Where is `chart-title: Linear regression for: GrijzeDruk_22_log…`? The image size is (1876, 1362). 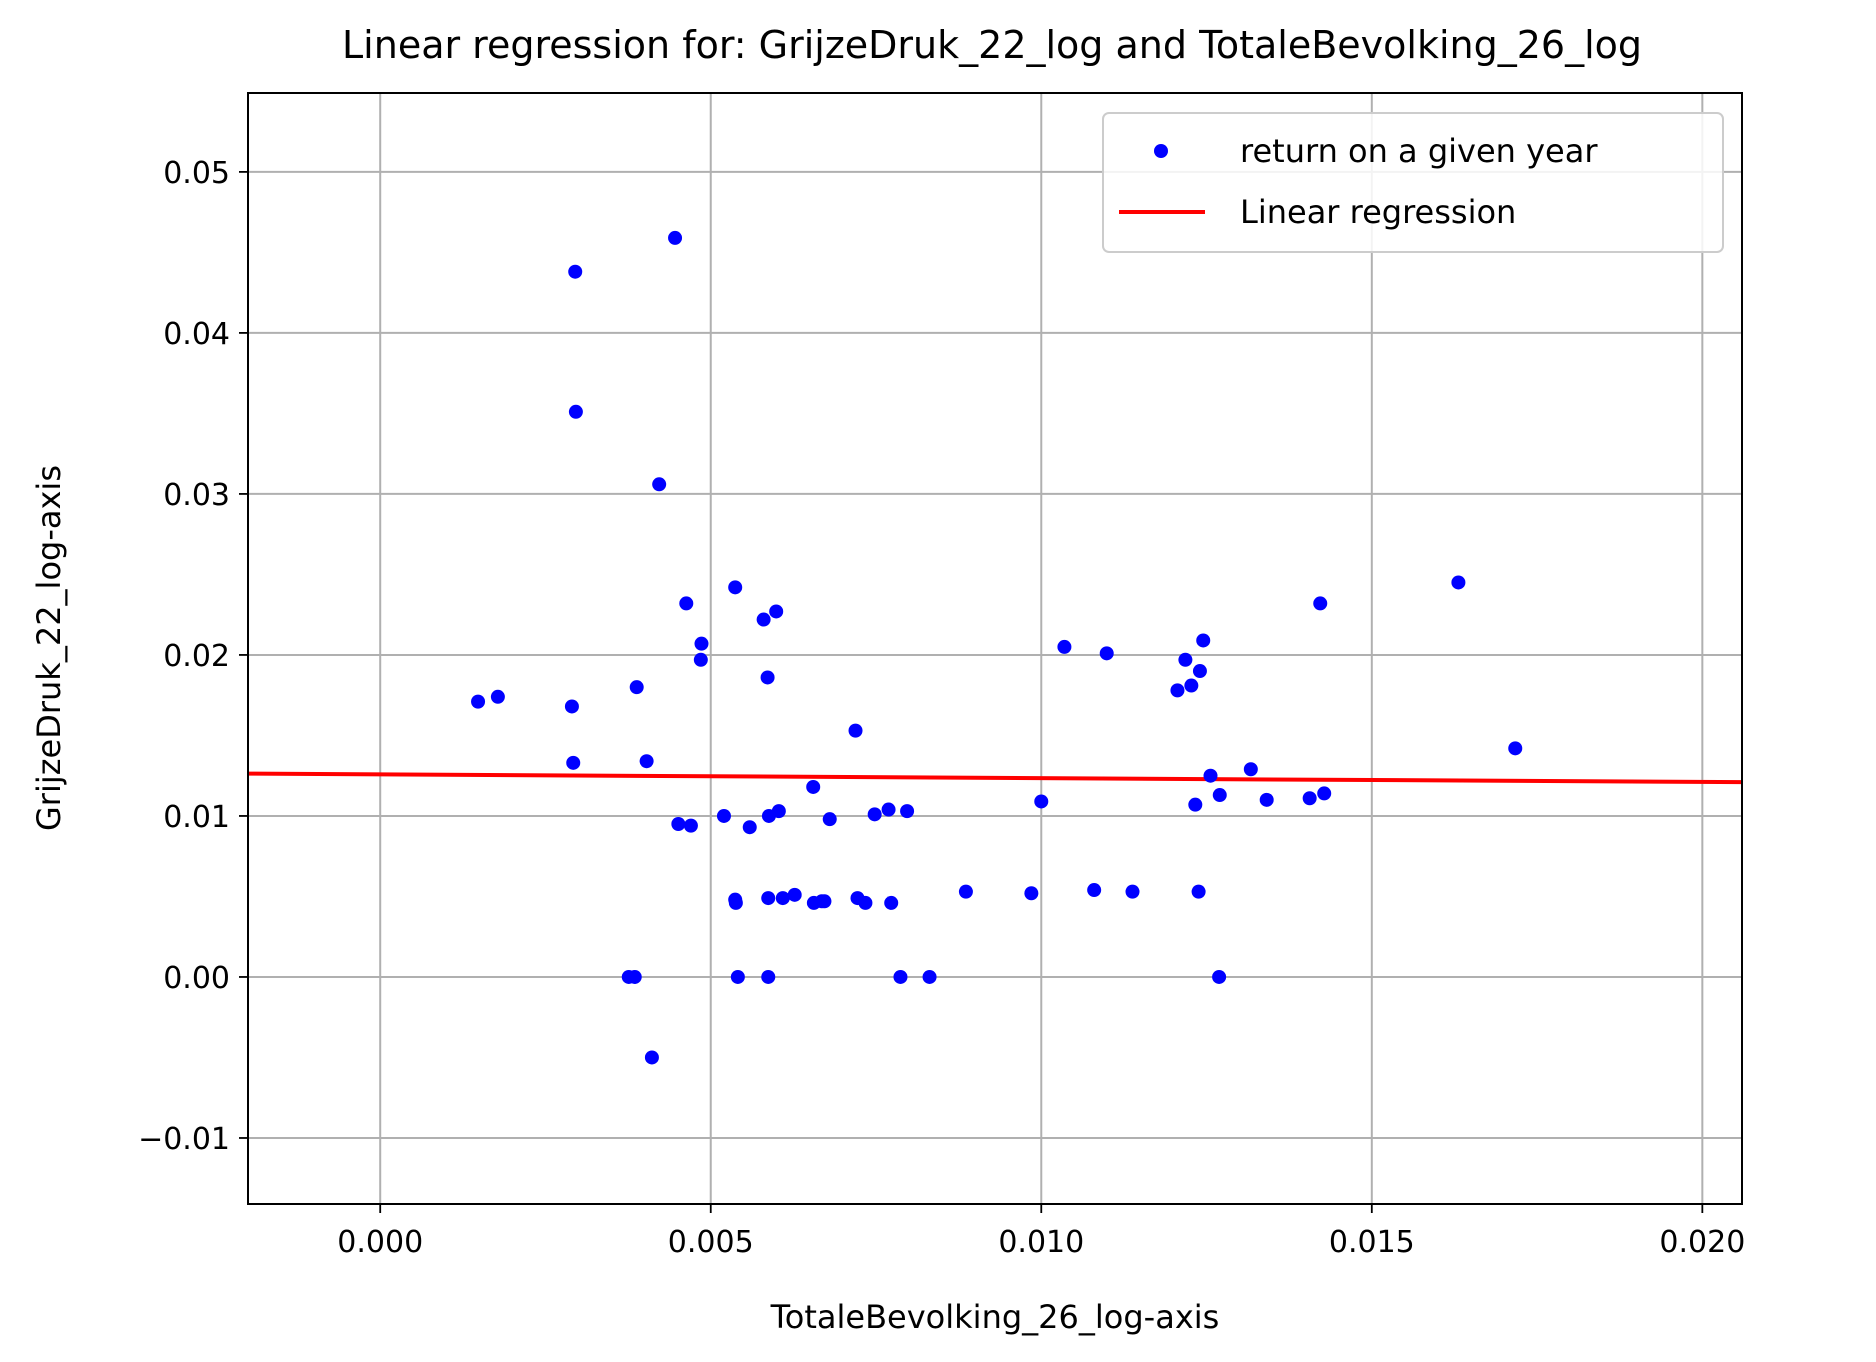
chart-title: Linear regression for: GrijzeDruk_22_log… is located at coordinates (992, 45).